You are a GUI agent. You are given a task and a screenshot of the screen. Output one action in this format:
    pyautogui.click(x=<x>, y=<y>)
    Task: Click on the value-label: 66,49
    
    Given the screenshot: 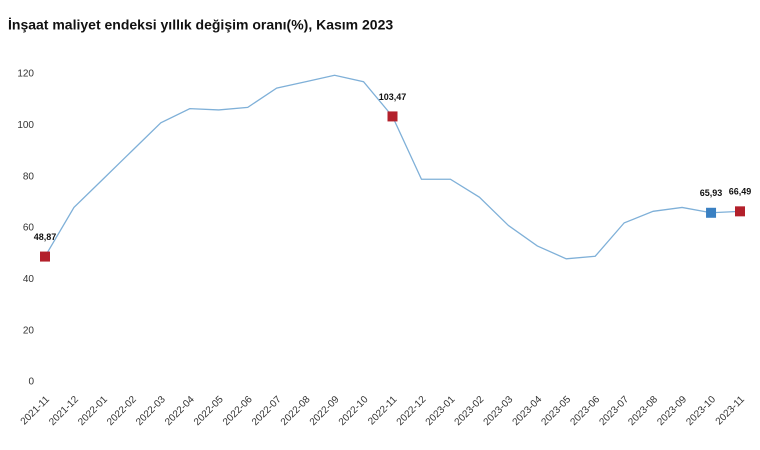 What is the action you would take?
    pyautogui.click(x=740, y=192)
    